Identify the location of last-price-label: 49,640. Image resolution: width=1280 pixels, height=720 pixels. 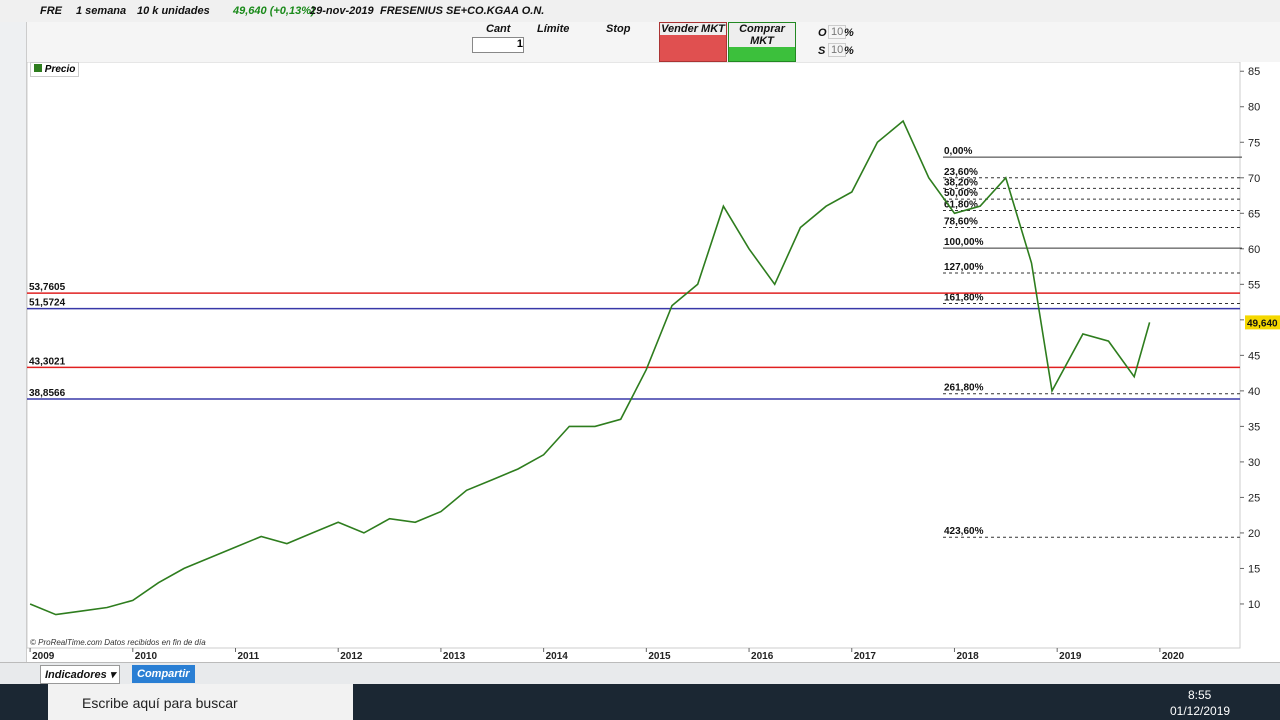
(1262, 323).